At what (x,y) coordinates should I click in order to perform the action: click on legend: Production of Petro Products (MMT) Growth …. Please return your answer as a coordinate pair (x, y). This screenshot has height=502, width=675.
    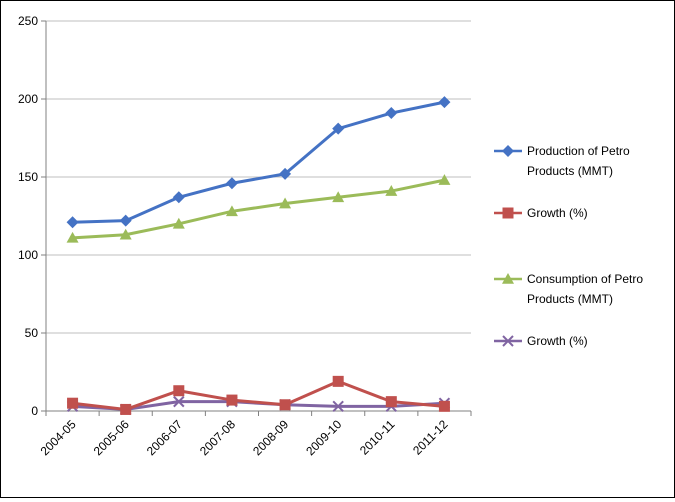
    Looking at the image, I should click on (568, 246).